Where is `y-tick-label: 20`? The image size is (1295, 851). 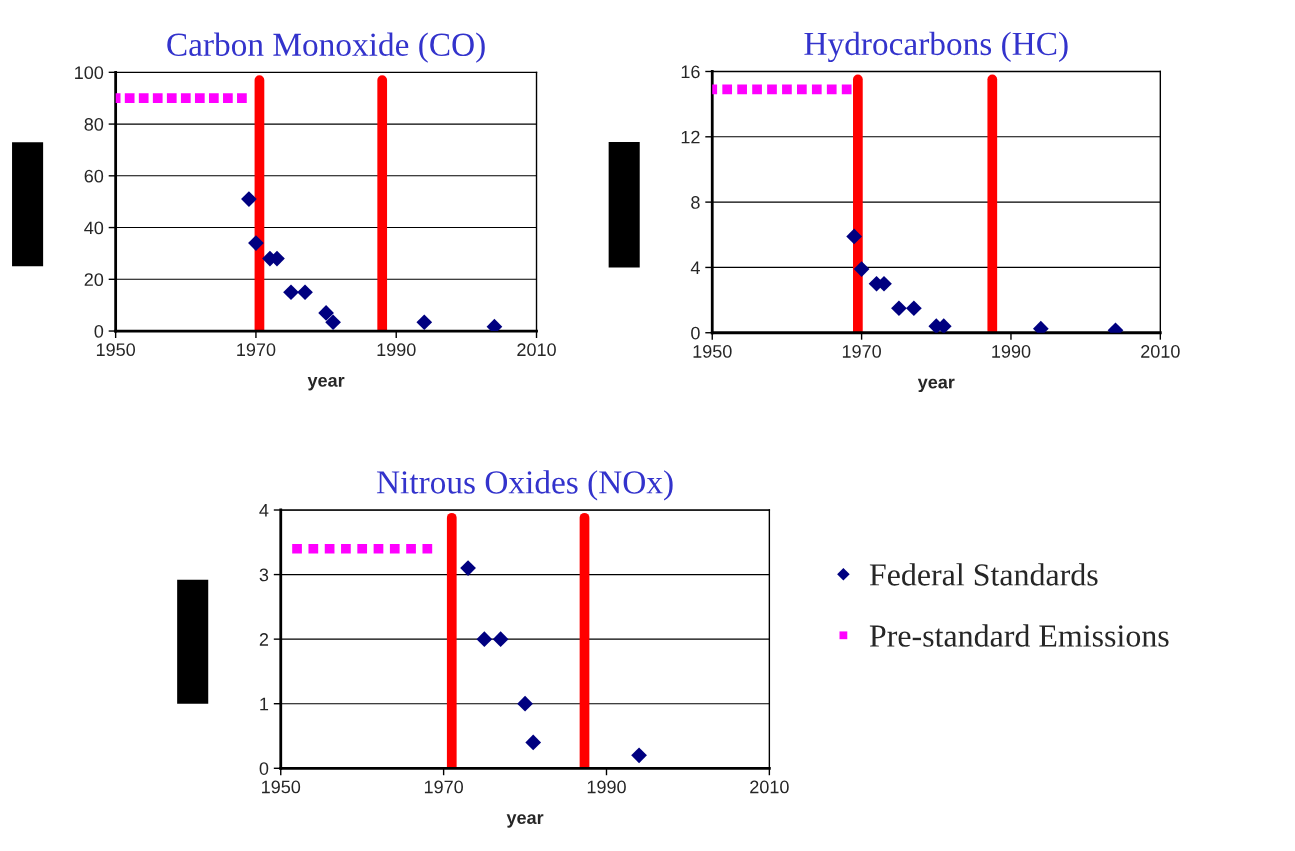
y-tick-label: 20 is located at coordinates (94, 280).